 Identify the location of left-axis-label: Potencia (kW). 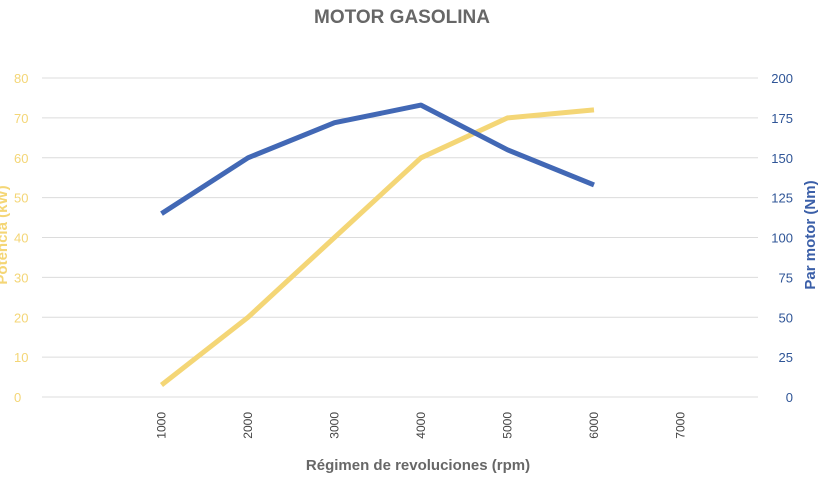
(5, 234).